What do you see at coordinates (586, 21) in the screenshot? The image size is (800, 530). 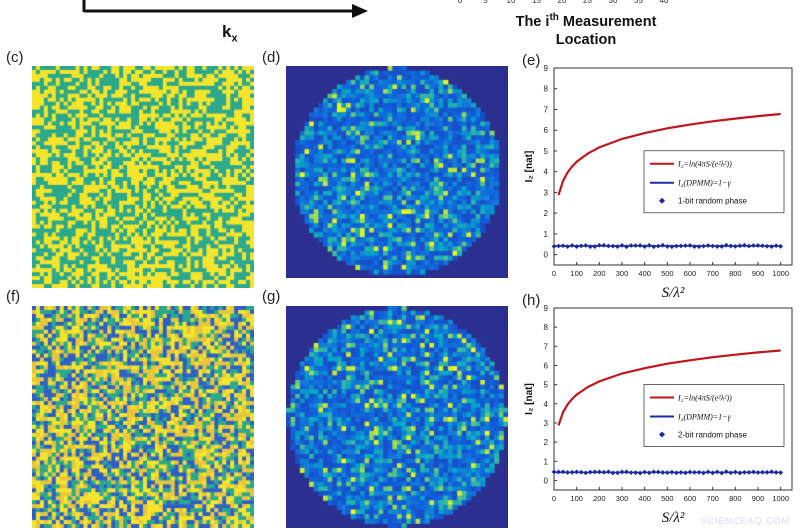 I see `top-xlabel: The ith Measurement` at bounding box center [586, 21].